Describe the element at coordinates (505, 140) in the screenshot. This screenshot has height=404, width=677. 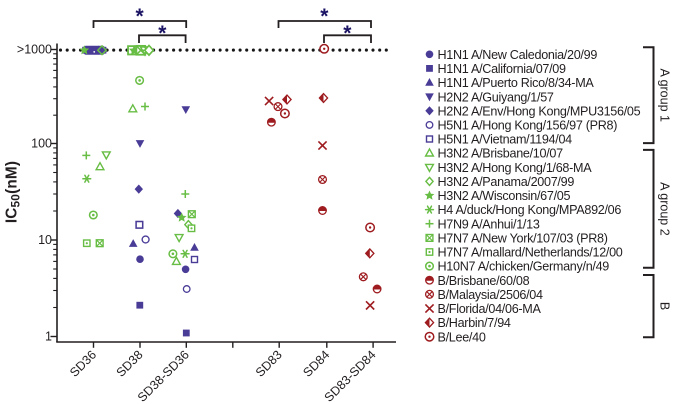
I see `svg-text: H5N1 A/Vietnam/1194/04` at that location.